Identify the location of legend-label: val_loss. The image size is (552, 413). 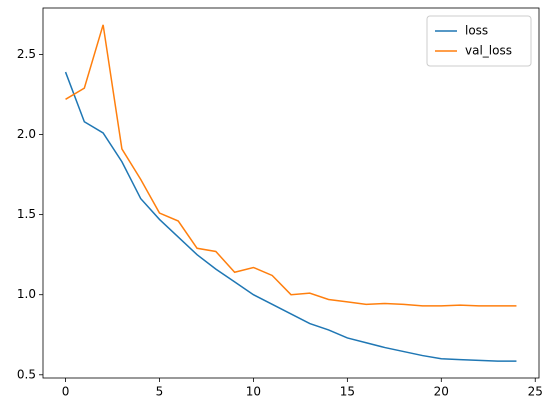
(488, 51).